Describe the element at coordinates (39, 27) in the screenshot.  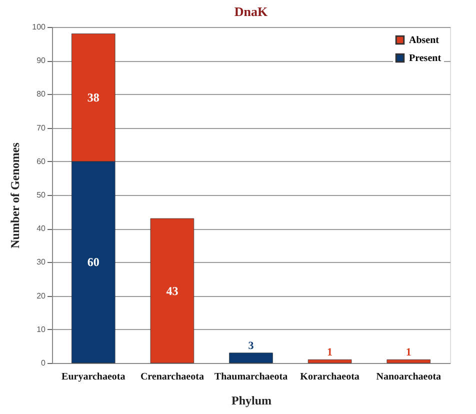
I see `y-tick-label: 100` at that location.